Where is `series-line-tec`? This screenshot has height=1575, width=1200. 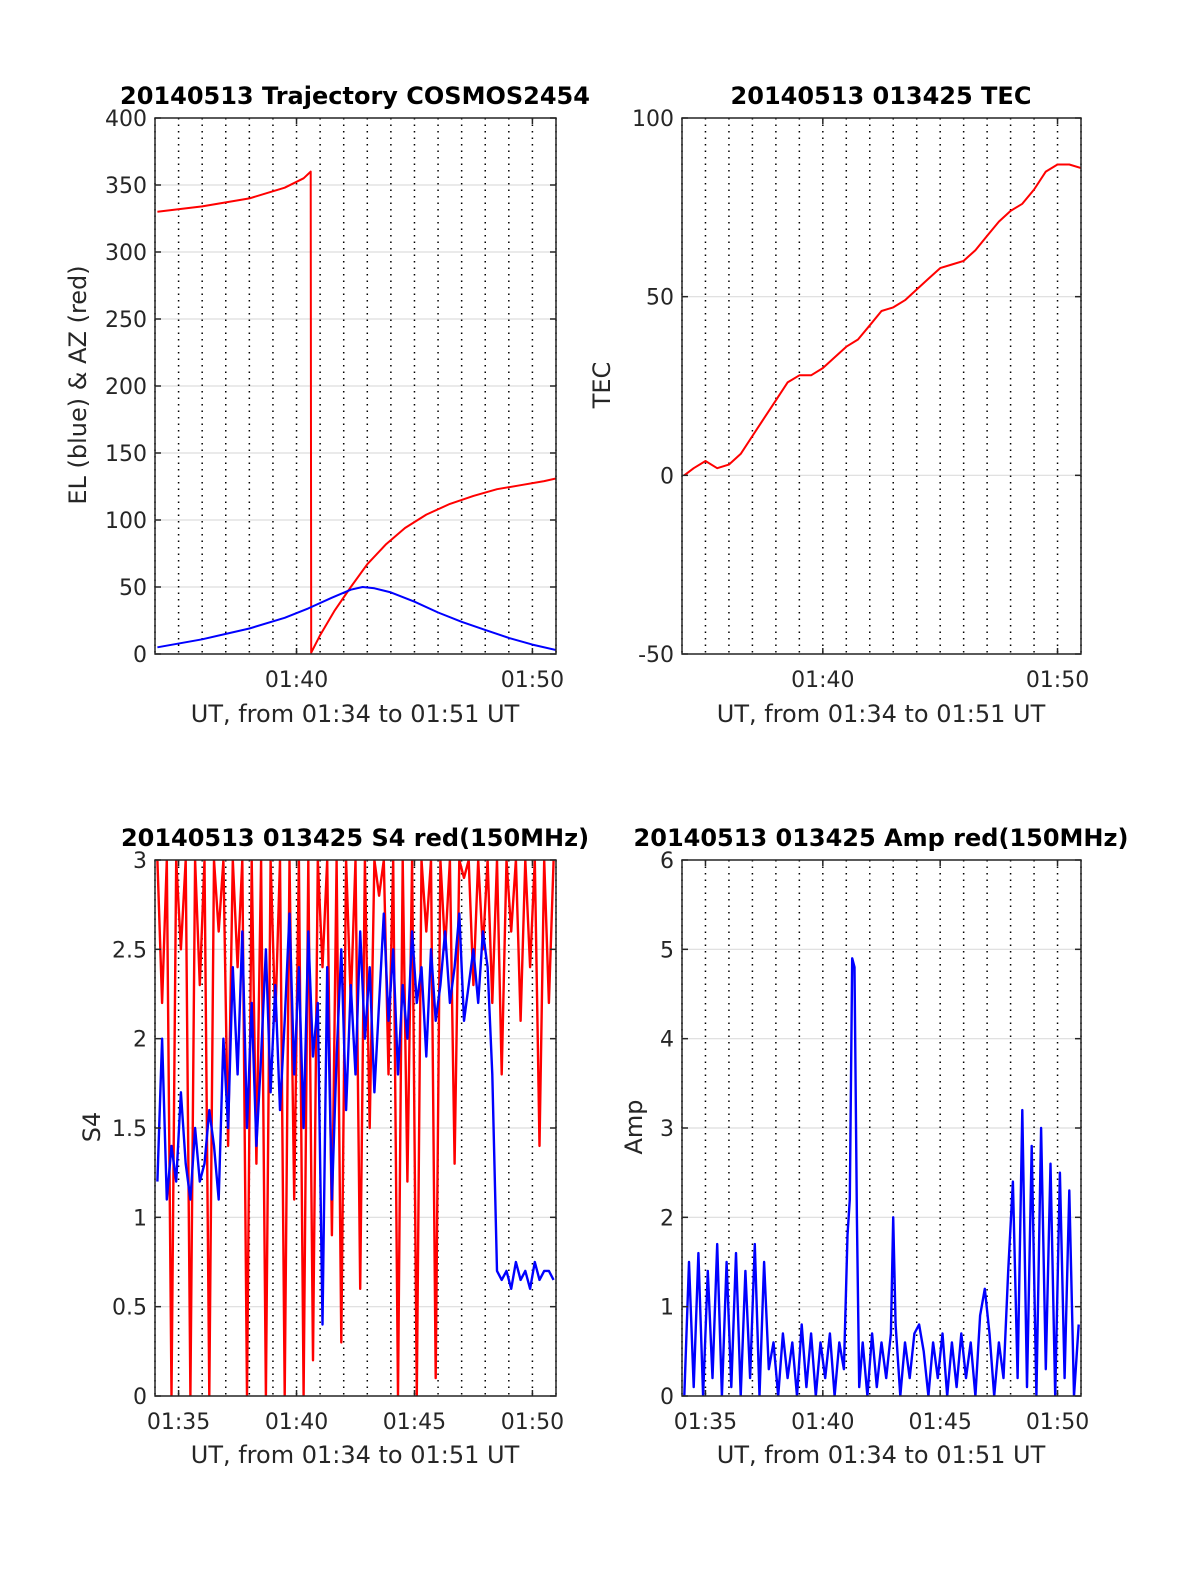
series-line-tec is located at coordinates (882, 320).